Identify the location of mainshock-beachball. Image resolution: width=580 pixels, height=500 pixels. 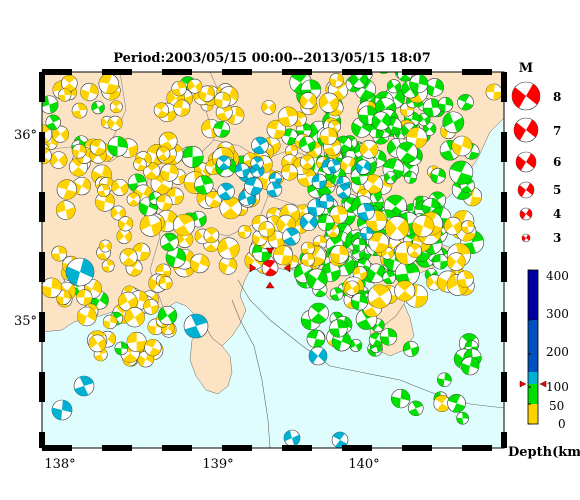
(270, 268).